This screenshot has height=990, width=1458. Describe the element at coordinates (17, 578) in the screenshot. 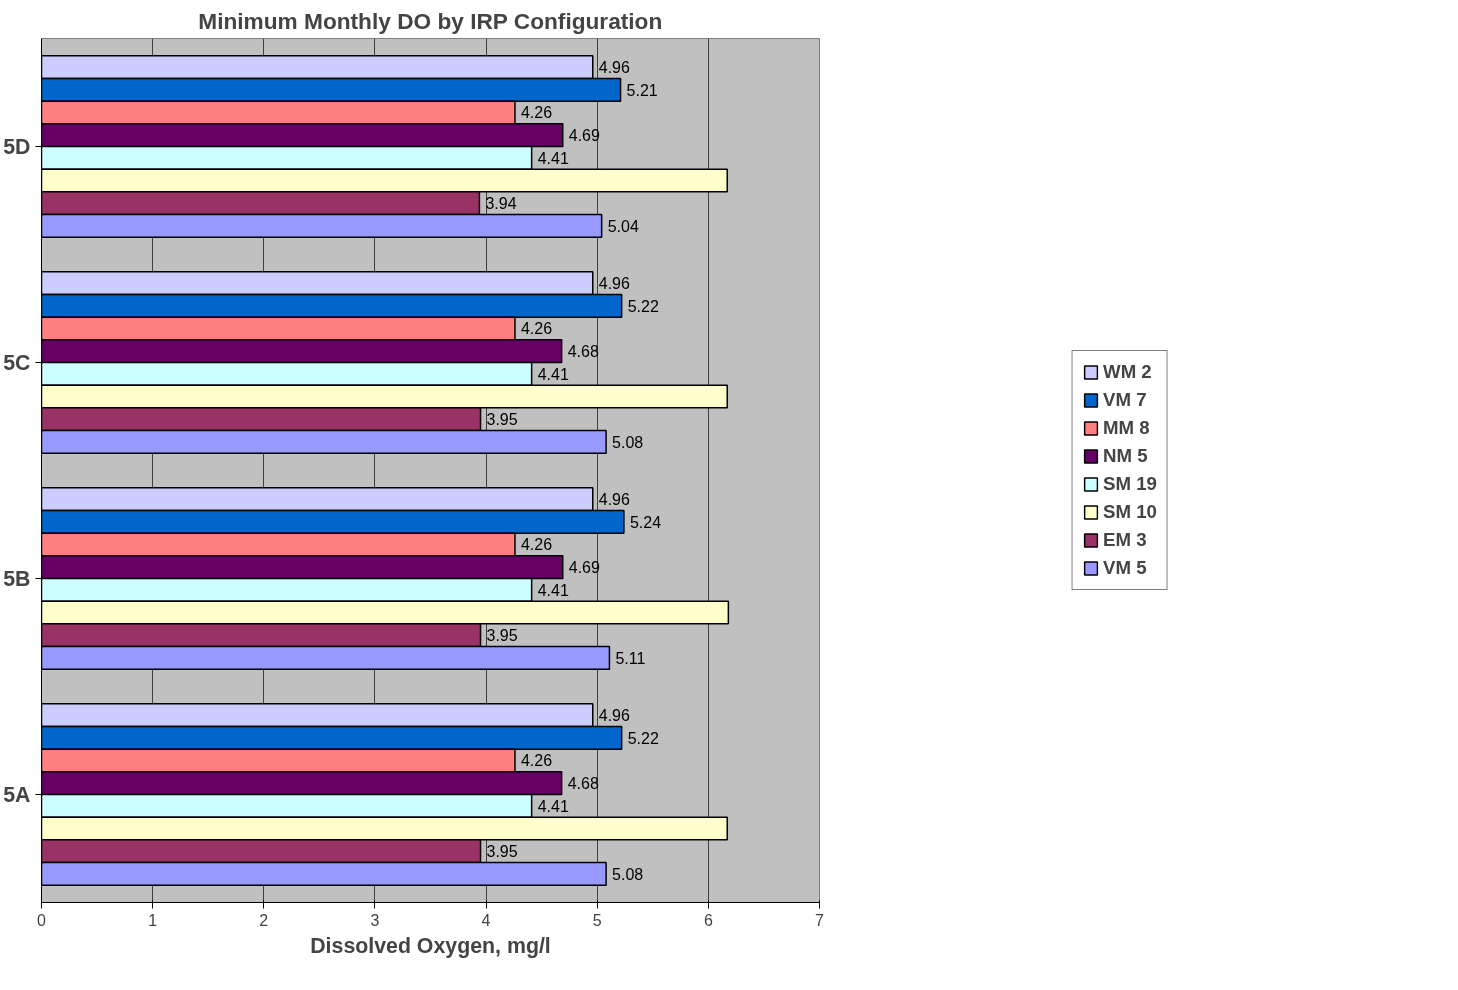

I see `y-tick-label: 5B` at that location.